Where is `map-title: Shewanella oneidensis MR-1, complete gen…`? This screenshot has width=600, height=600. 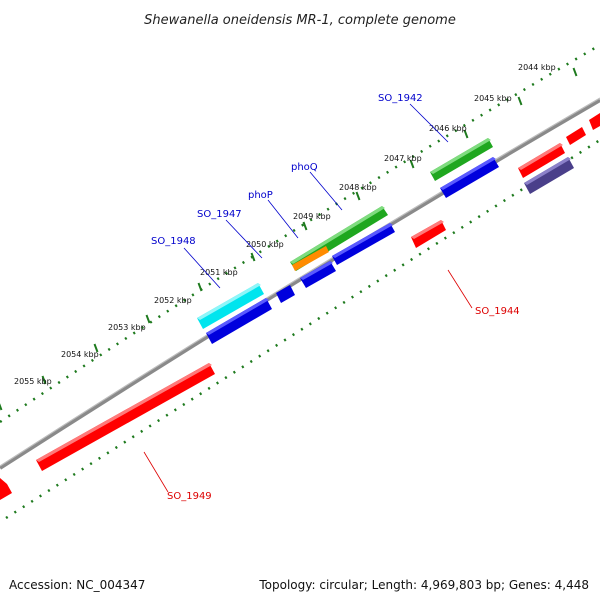
map-title: Shewanella oneidensis MR-1, complete gen… is located at coordinates (300, 20).